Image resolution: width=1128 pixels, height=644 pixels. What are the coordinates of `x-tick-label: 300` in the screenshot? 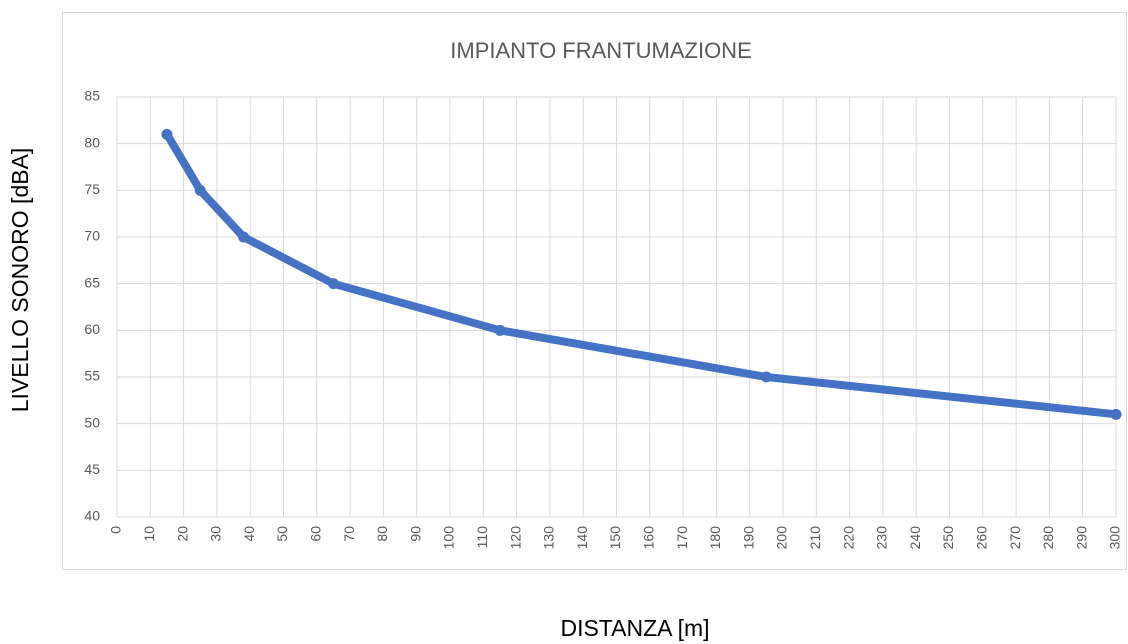 It's located at (1115, 538).